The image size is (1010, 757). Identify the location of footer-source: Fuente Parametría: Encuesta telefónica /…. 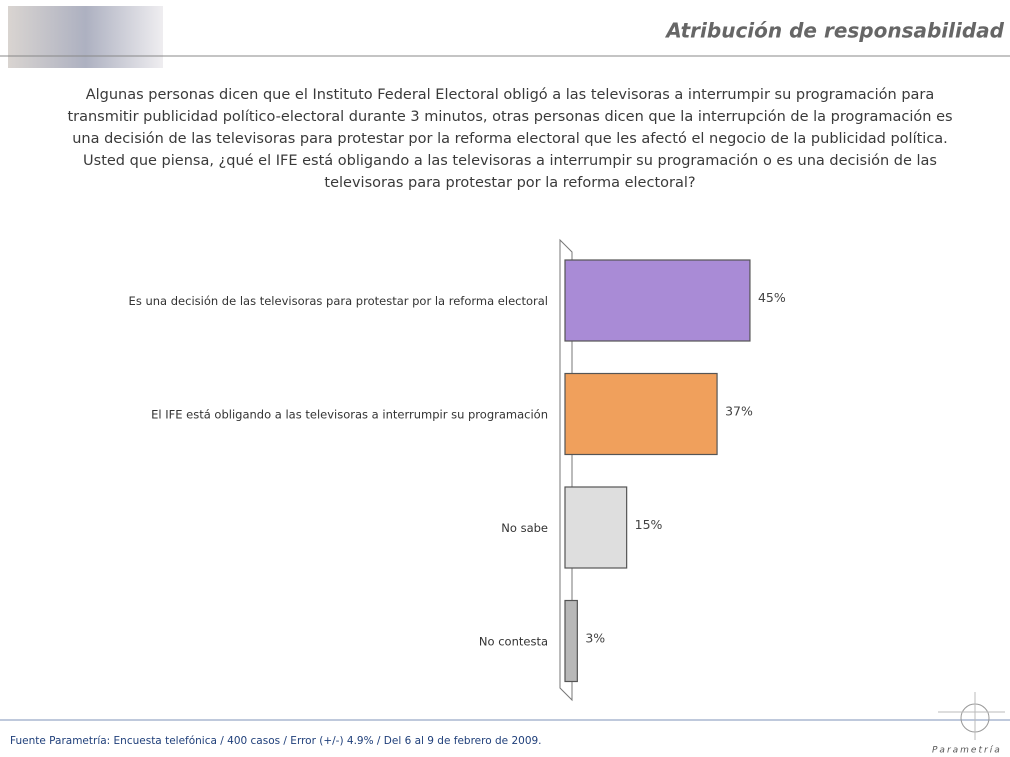
(276, 741).